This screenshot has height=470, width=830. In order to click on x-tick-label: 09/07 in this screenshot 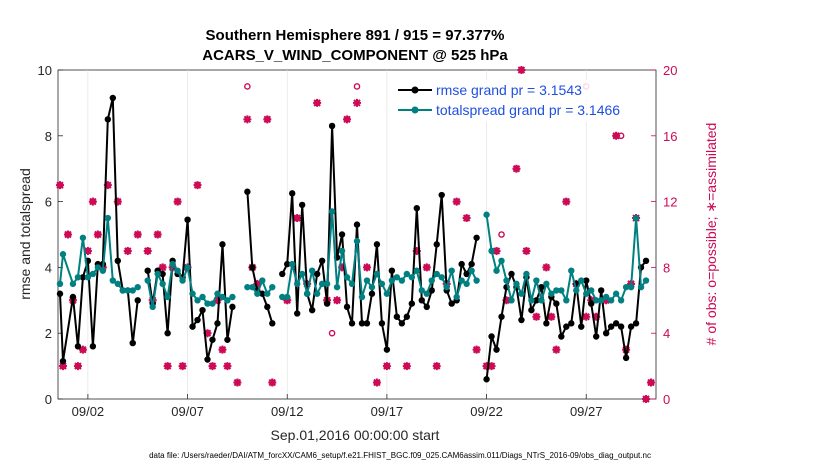, I will do `click(187, 411)`.